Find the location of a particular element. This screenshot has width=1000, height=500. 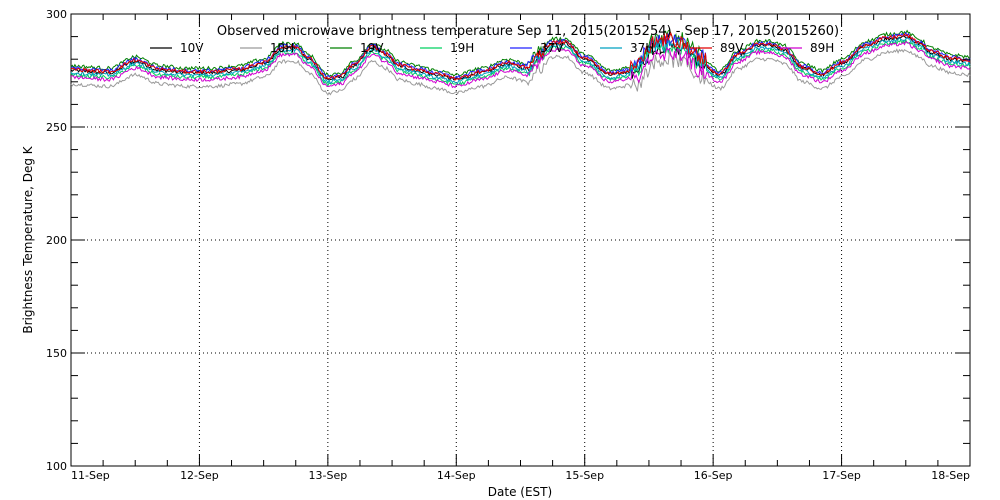

legend-label-10v: 10V is located at coordinates (192, 48).